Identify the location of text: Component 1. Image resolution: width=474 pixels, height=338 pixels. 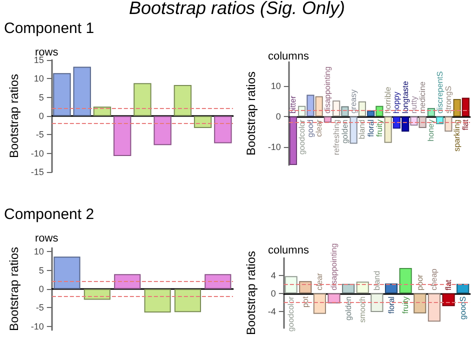
(49, 28).